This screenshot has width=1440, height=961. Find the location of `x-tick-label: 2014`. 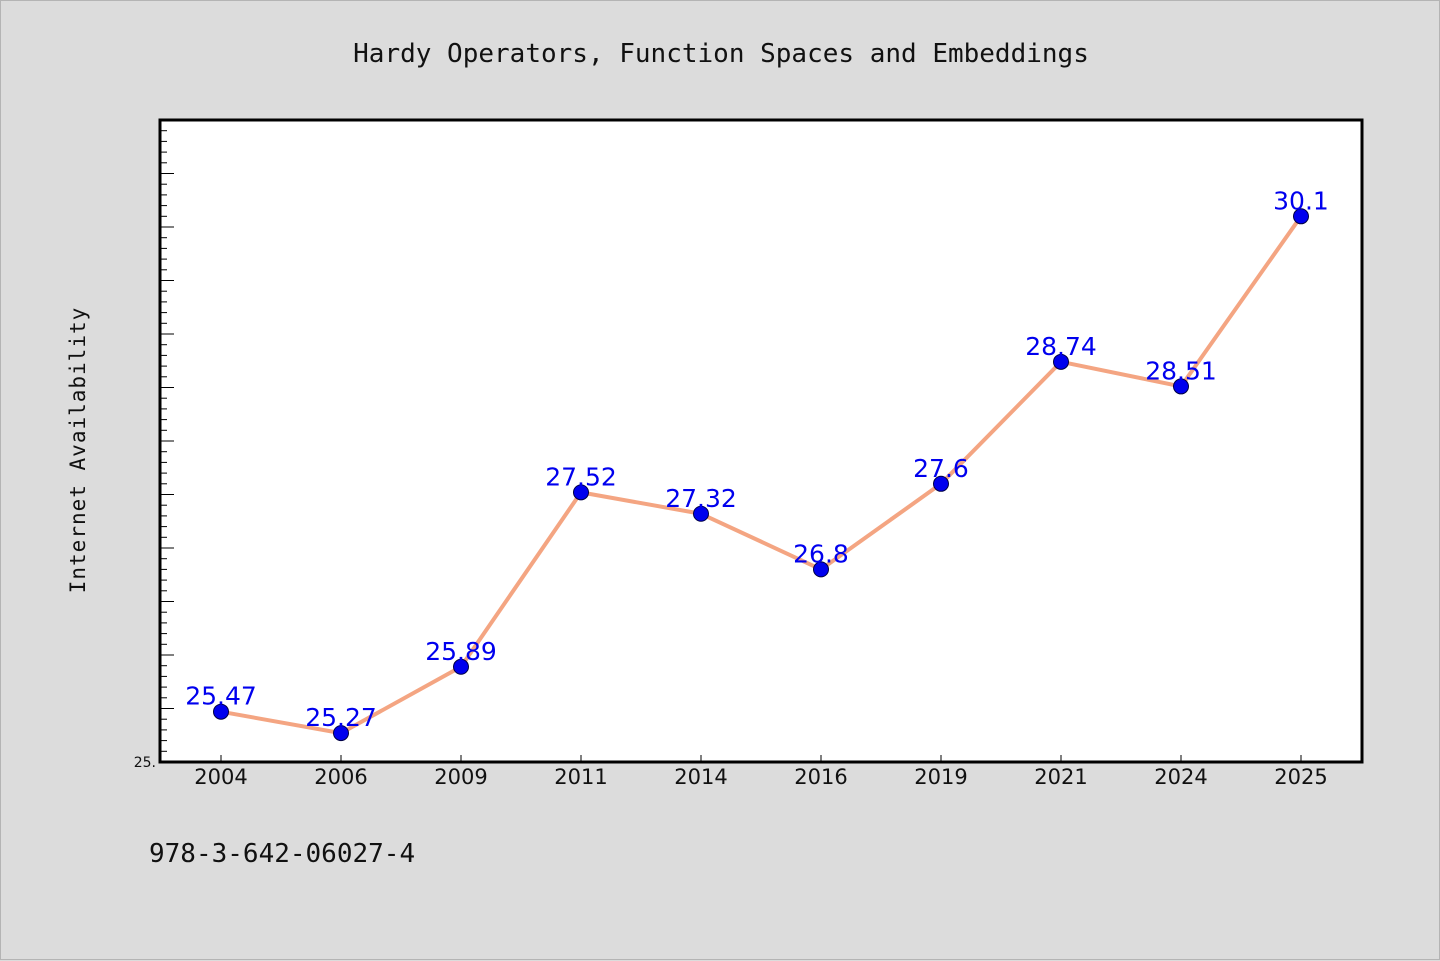

x-tick-label: 2014 is located at coordinates (700, 777).